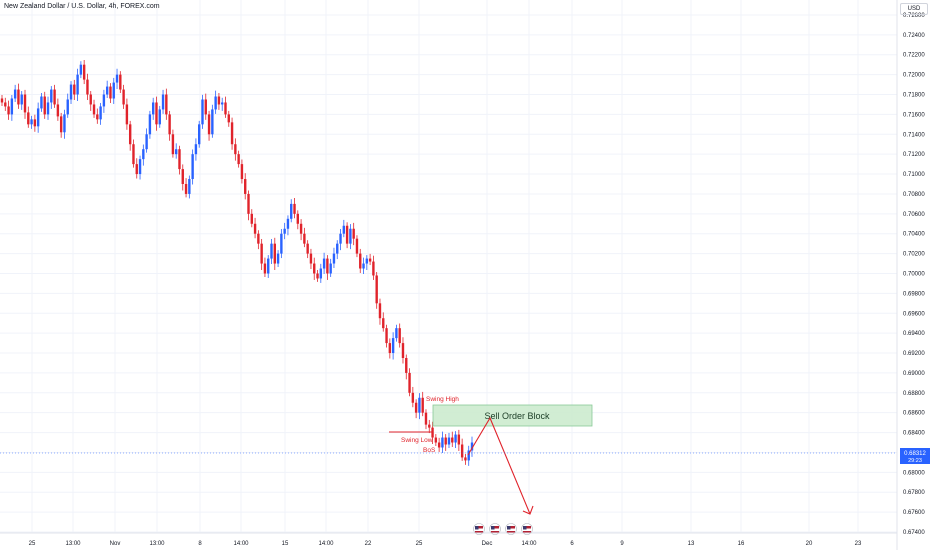  I want to click on x-tick-label: 25, so click(32, 544).